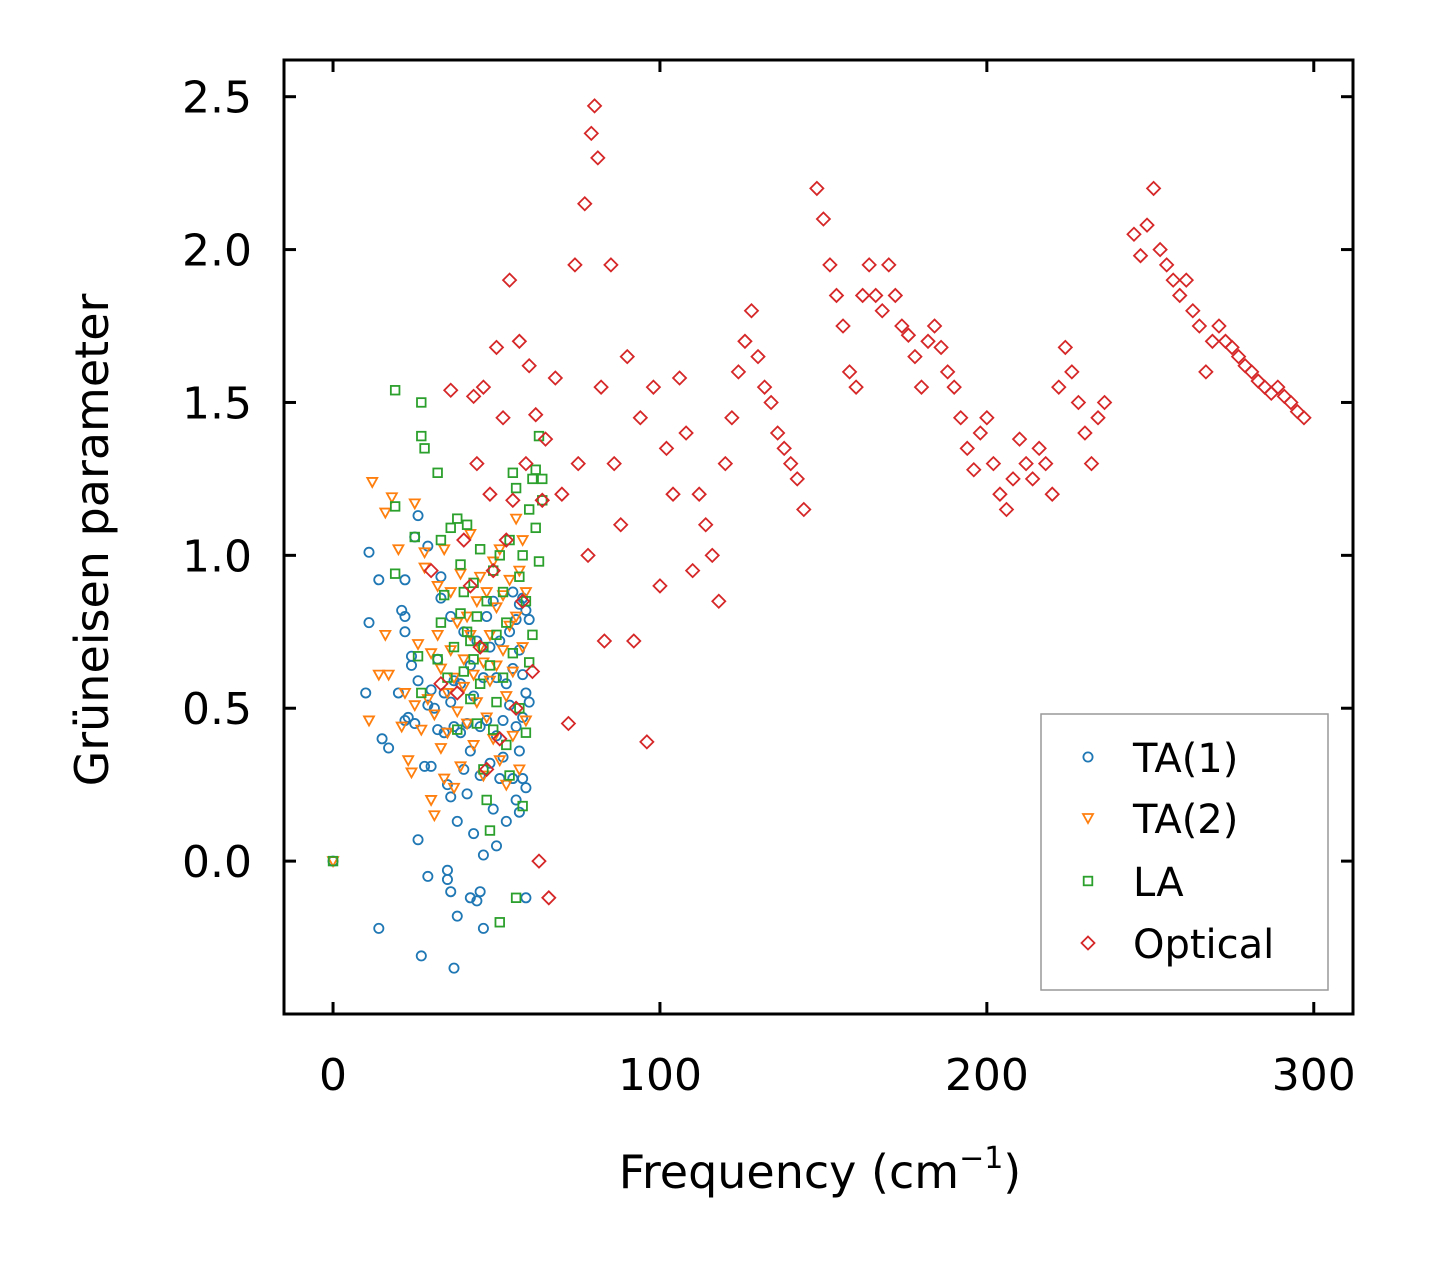 Image resolution: width=1429 pixels, height=1264 pixels. What do you see at coordinates (1314, 1075) in the screenshot?
I see `x-tick-label: 300` at bounding box center [1314, 1075].